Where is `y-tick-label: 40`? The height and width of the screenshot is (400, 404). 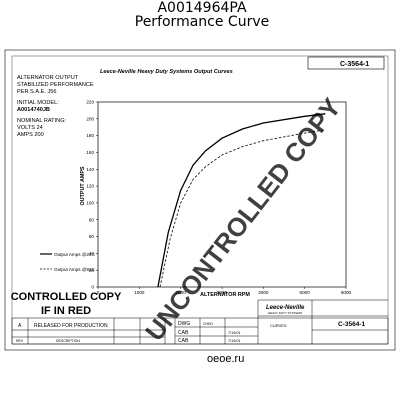
y-tick-label: 40 is located at coordinates (92, 253).